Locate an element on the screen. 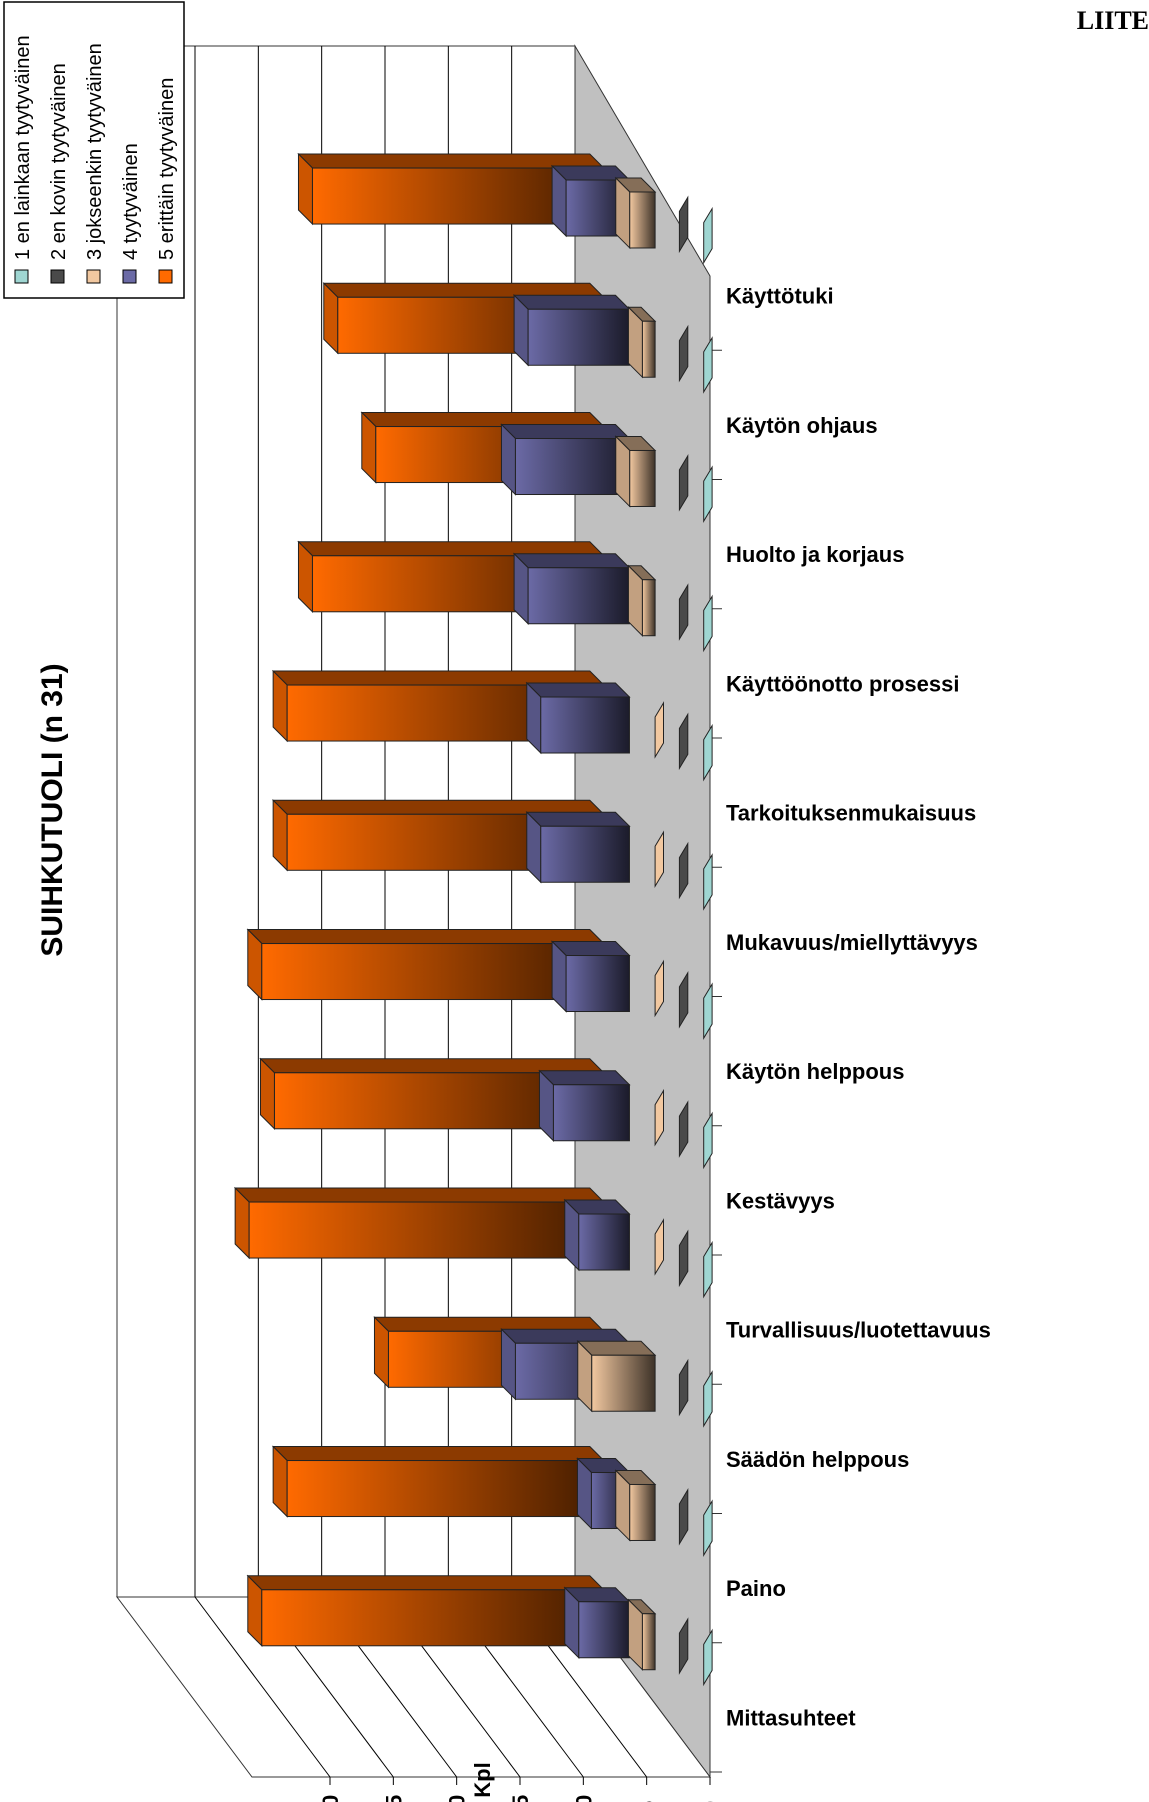 Image resolution: width=1149 pixels, height=1802 pixels. legend-label: 3 jokseenkin tyytyväinen is located at coordinates (95, 151).